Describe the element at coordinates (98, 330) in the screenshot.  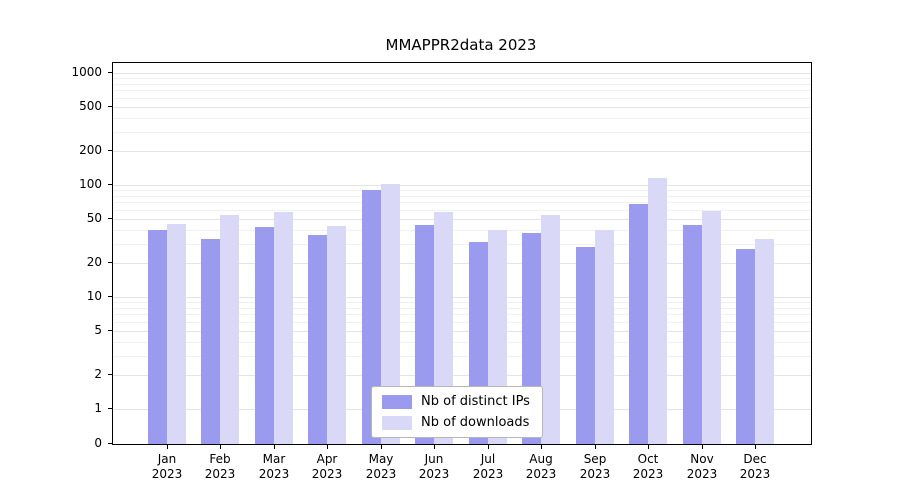
I see `y-axis-tick-label: 5` at that location.